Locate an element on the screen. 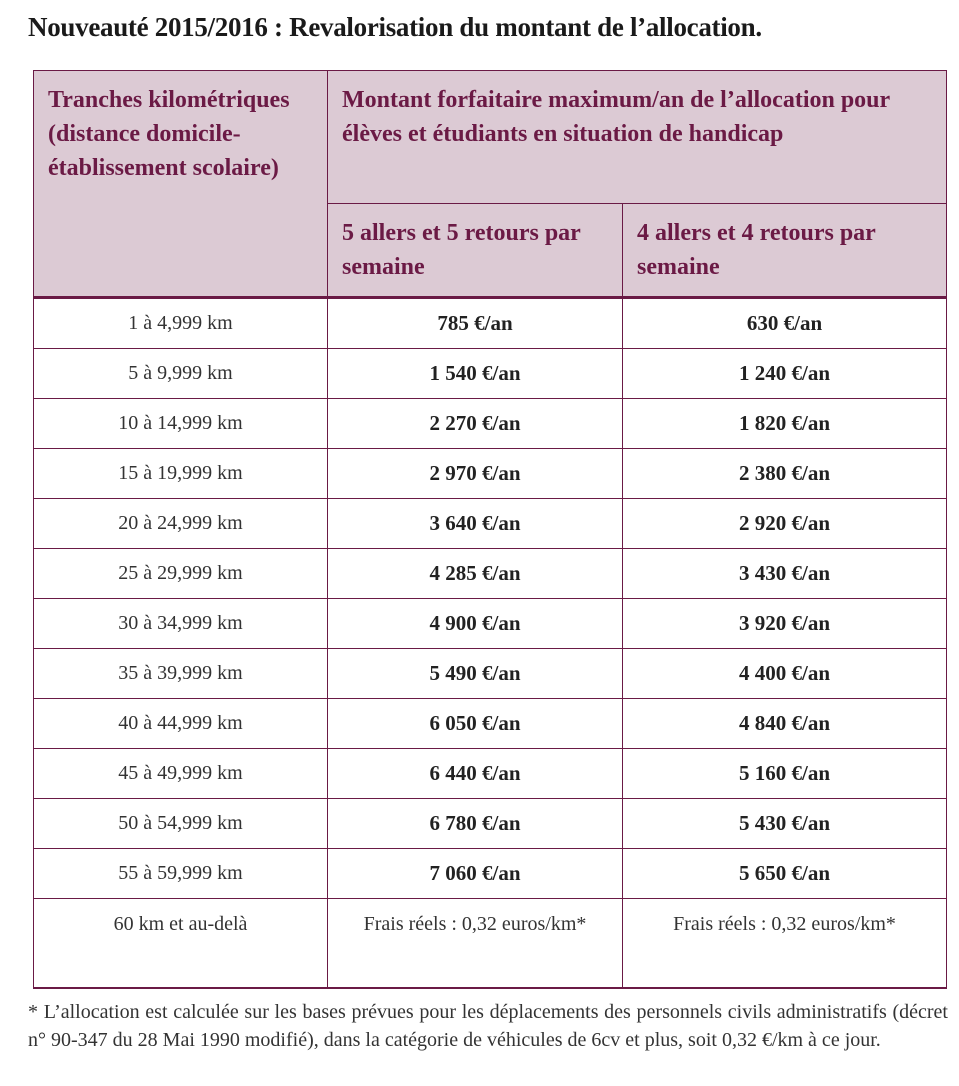  table-row: 50 à 54,999 km 6 780 €/an 5 430 €/an is located at coordinates (490, 823).